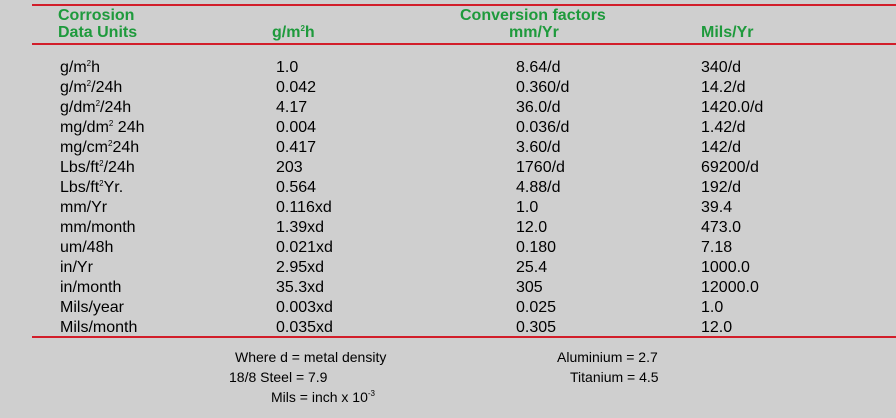  Describe the element at coordinates (99, 327) in the screenshot. I see `unit-base: Mils/month` at that location.